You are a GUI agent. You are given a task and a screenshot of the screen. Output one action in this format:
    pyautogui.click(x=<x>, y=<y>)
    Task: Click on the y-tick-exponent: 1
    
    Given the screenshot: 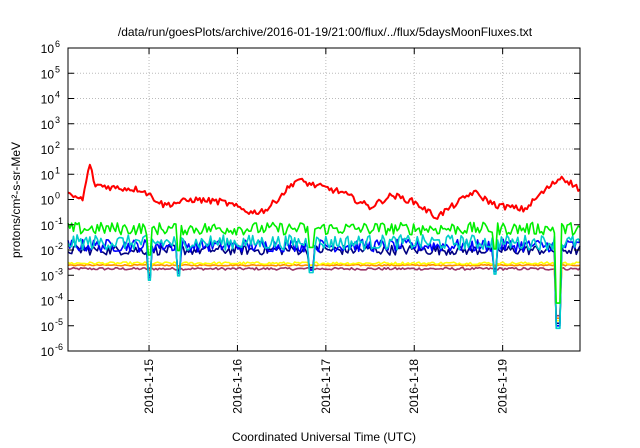 What is the action you would take?
    pyautogui.click(x=57, y=170)
    